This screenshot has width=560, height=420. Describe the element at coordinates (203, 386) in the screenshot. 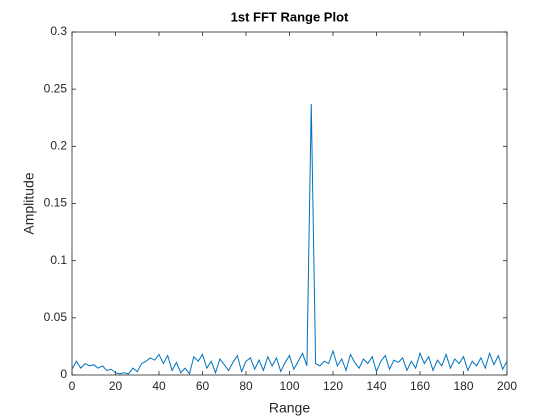

I see `x-tick-label: 60` at that location.